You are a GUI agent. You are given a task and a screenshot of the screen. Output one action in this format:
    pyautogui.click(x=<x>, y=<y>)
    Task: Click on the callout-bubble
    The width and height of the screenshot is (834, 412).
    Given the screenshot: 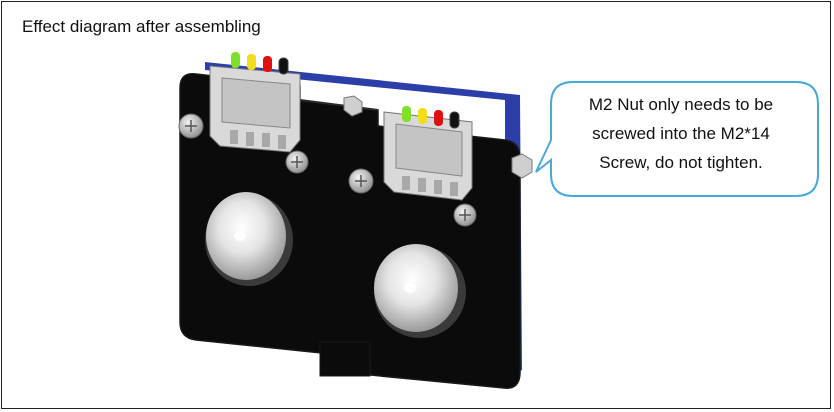 What is the action you would take?
    pyautogui.click(x=677, y=139)
    